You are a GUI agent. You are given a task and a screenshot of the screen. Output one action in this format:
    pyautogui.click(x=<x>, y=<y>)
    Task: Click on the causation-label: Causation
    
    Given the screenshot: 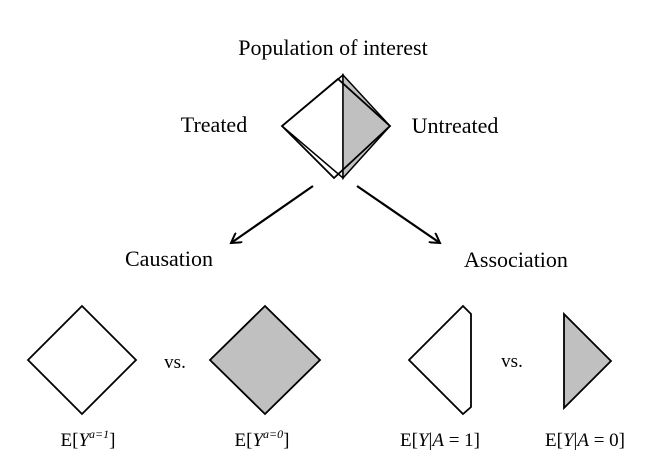 What is the action you would take?
    pyautogui.click(x=169, y=258)
    